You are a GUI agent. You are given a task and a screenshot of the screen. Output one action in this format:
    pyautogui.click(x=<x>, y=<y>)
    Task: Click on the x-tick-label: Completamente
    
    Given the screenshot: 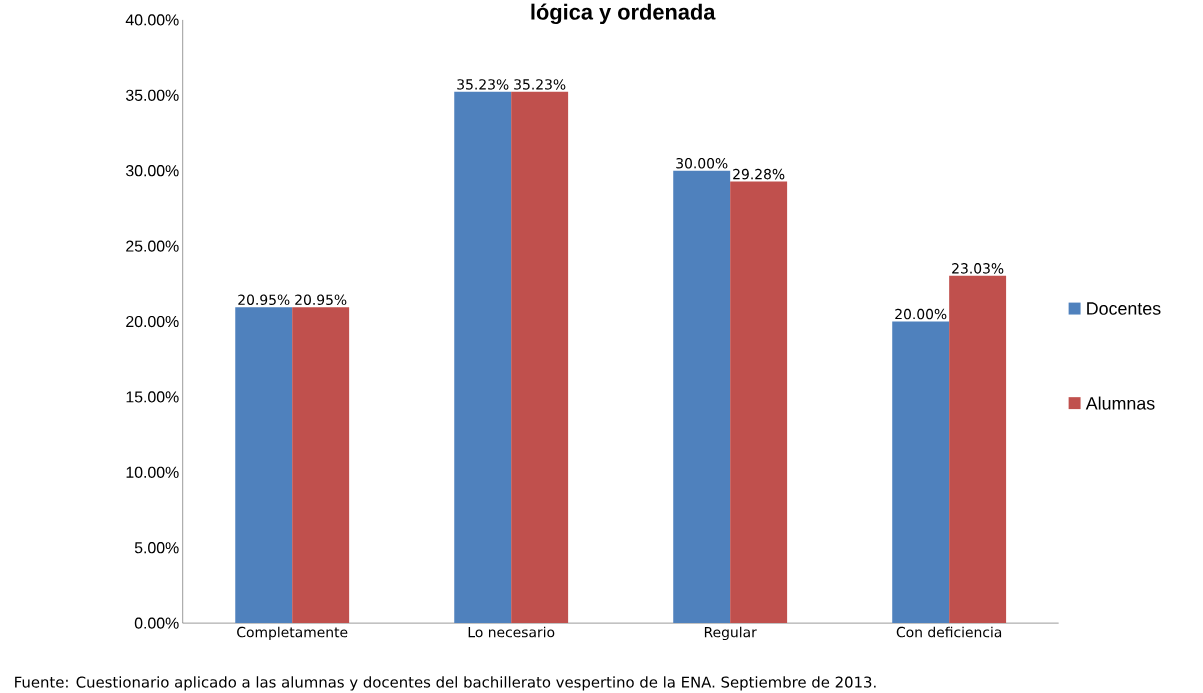 What is the action you would take?
    pyautogui.click(x=292, y=633)
    